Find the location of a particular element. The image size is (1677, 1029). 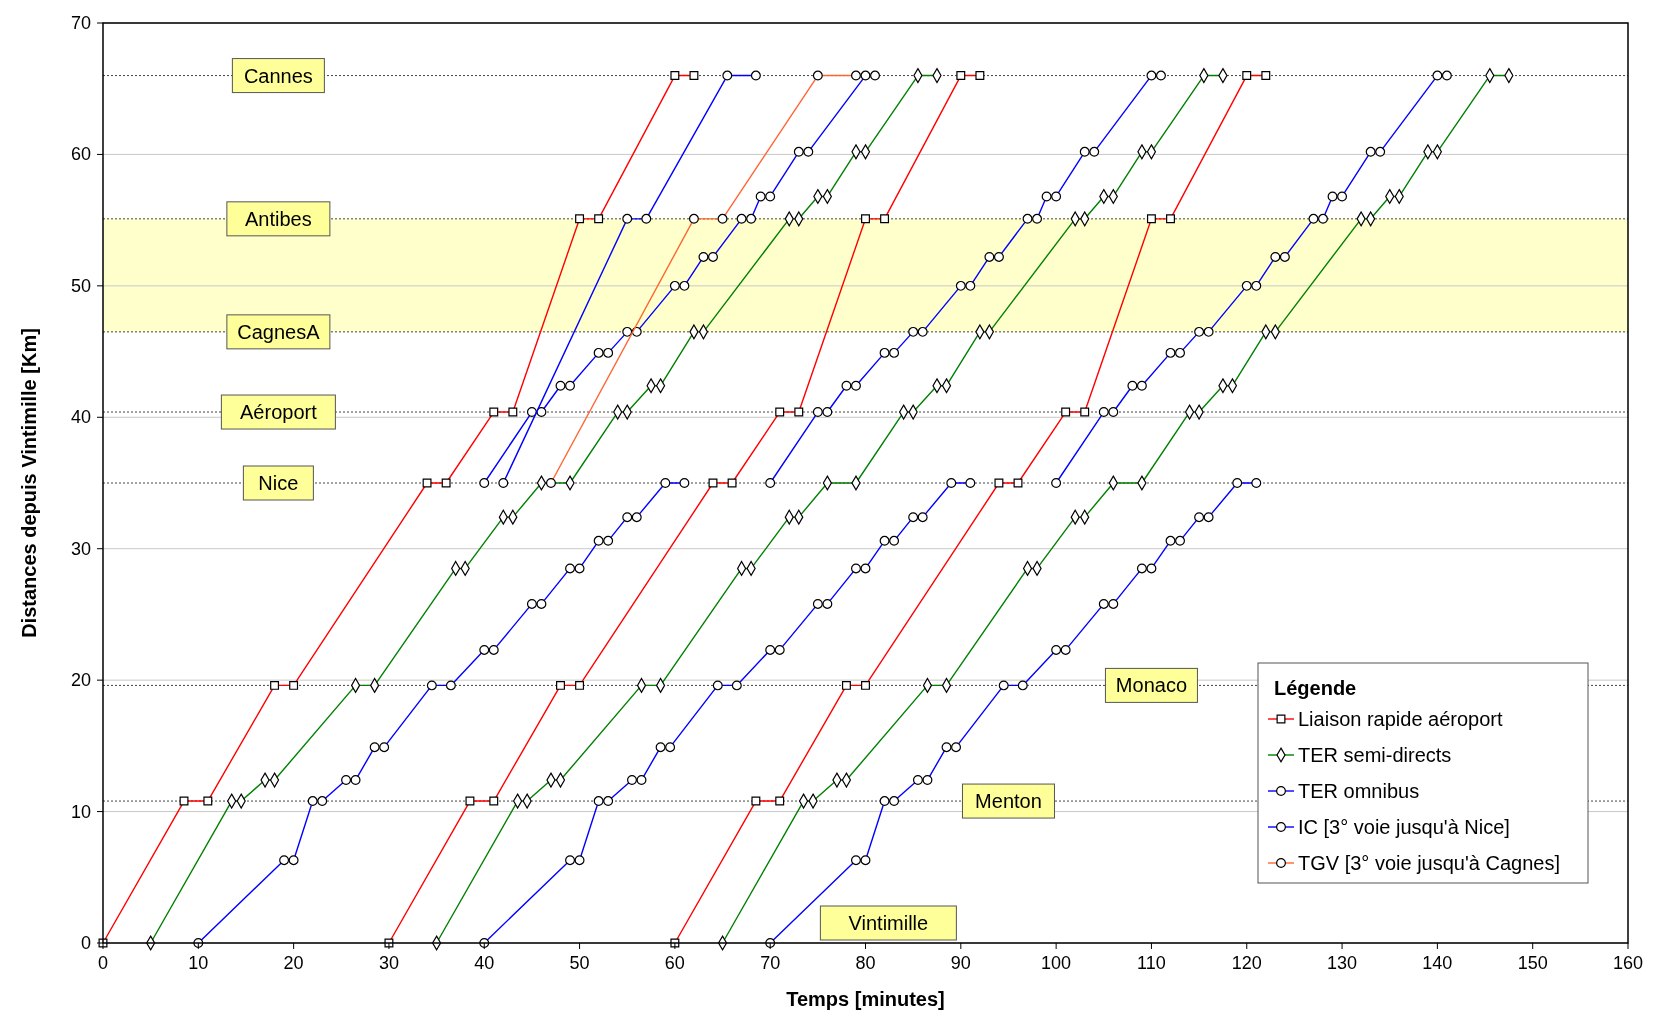

x-tick-label: 80 is located at coordinates (865, 963).